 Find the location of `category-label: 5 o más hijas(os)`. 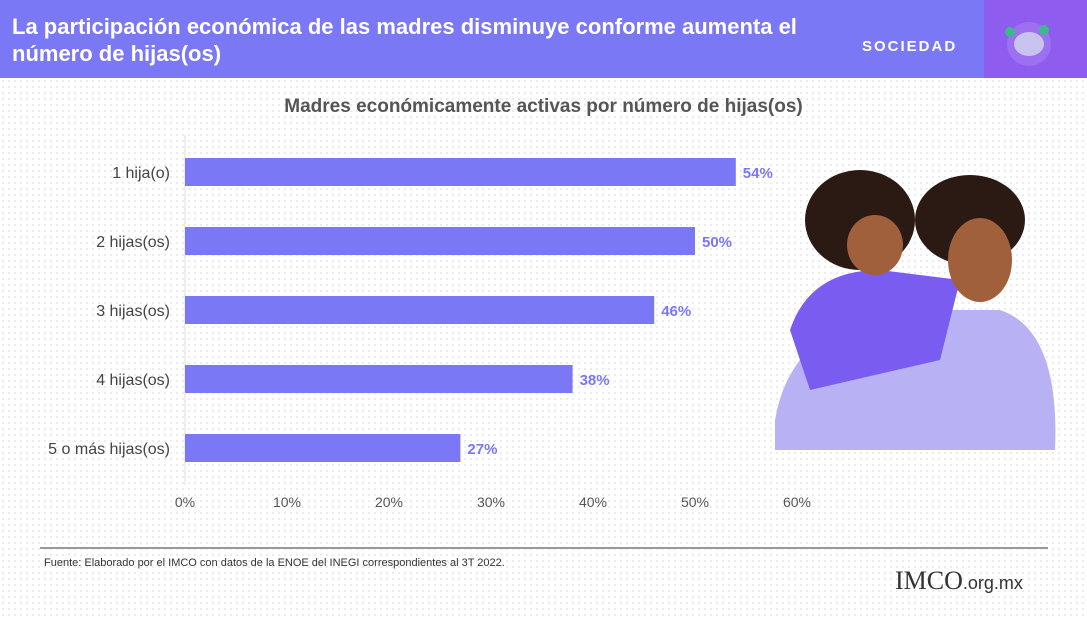

category-label: 5 o más hijas(os) is located at coordinates (109, 449).